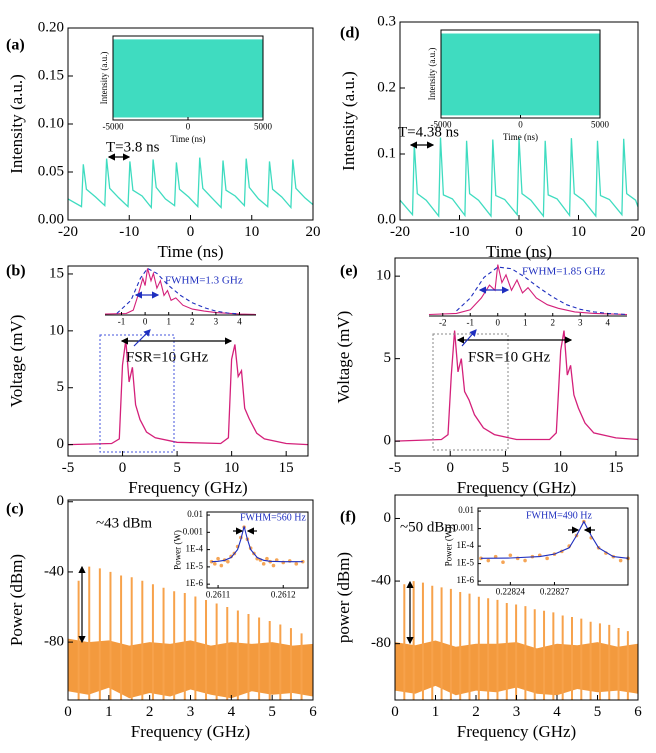 This screenshot has height=753, width=656. Describe the element at coordinates (273, 517) in the screenshot. I see `annotation: FWHM=560 Hz` at that location.